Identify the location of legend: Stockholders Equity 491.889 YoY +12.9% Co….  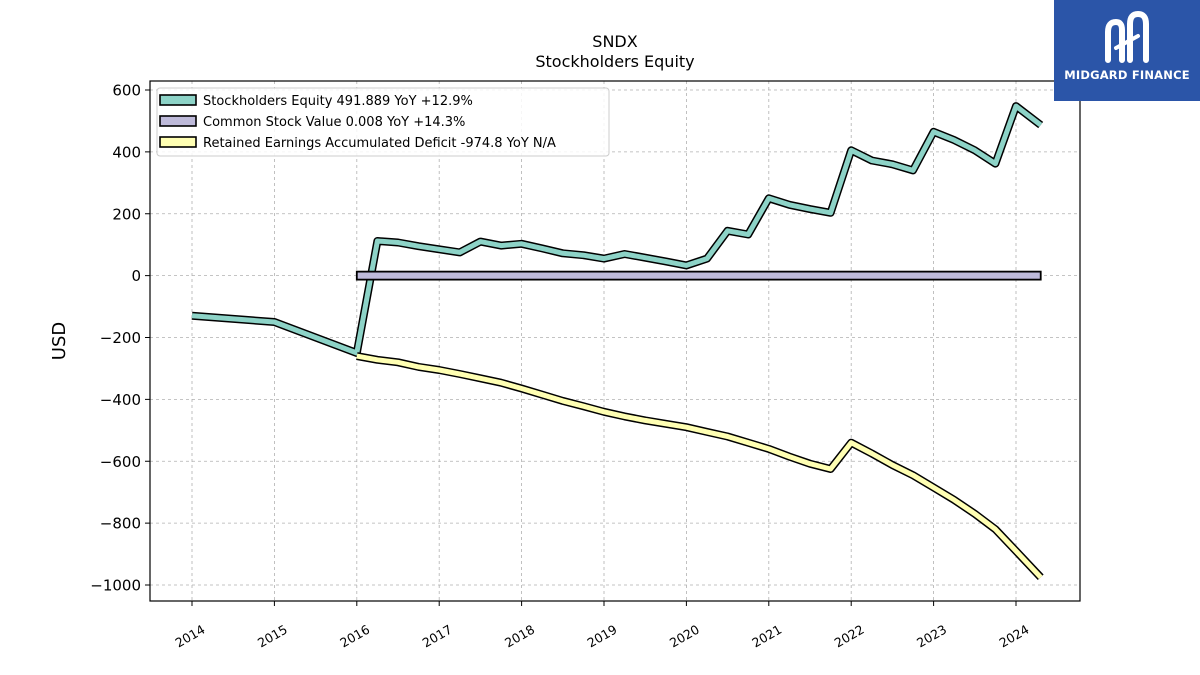
(383, 122).